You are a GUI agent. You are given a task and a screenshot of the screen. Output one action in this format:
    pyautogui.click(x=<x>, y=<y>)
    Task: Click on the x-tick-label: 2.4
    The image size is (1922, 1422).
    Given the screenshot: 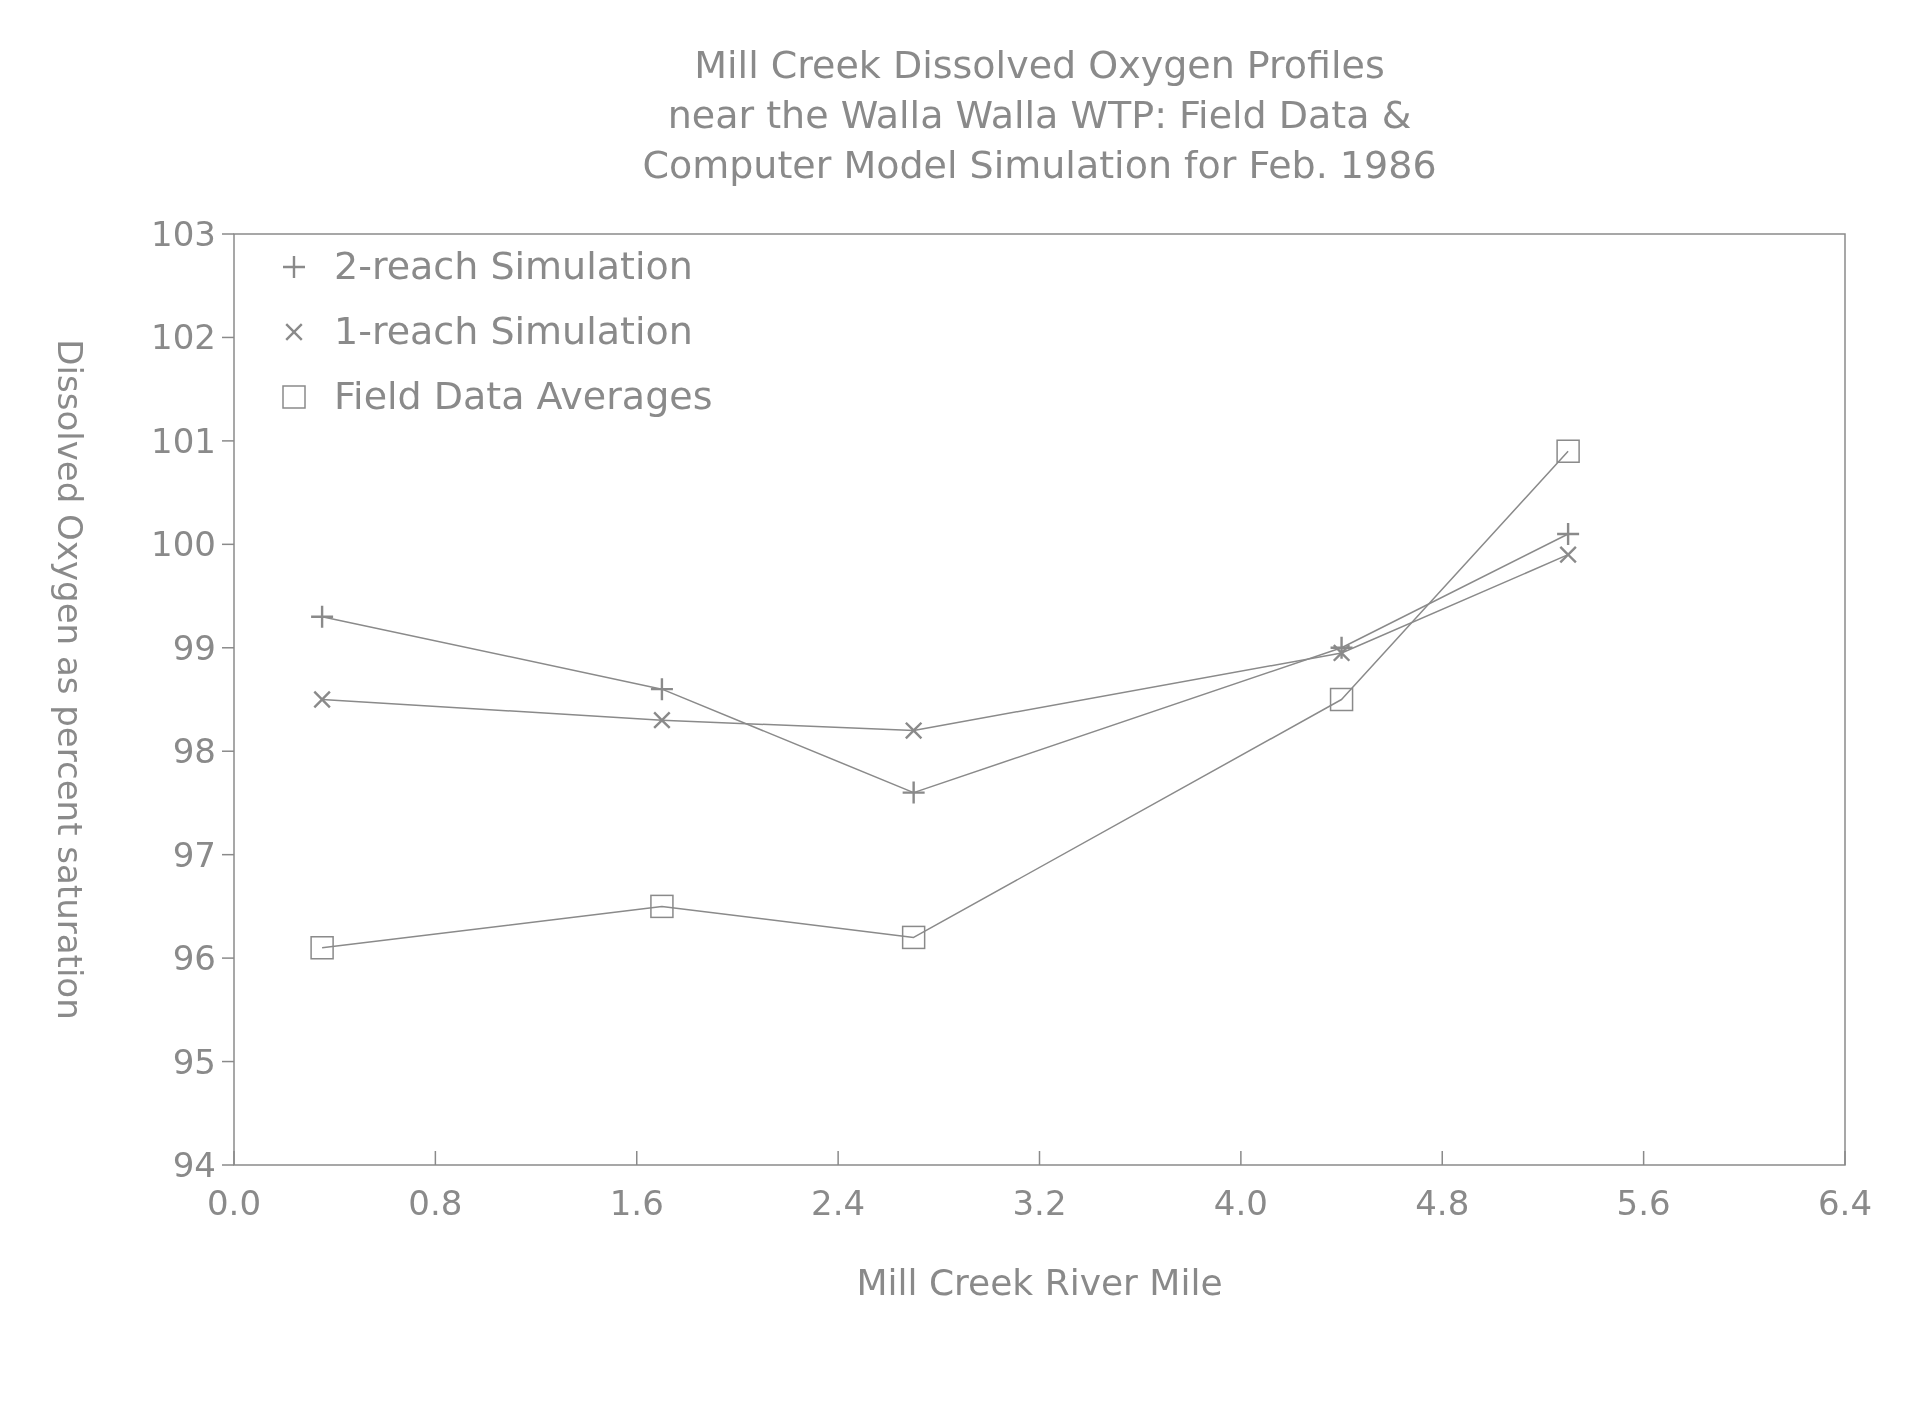 What is the action you would take?
    pyautogui.click(x=838, y=1203)
    